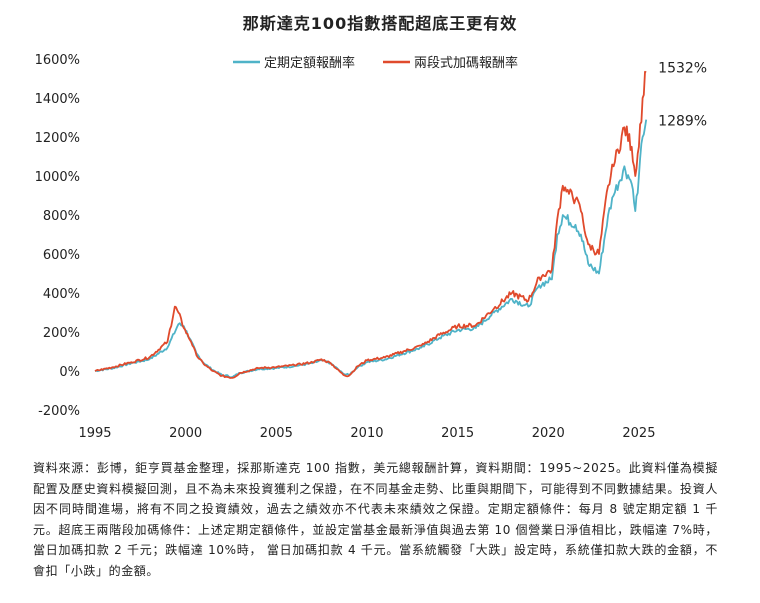 This screenshot has height=603, width=760. What do you see at coordinates (61, 333) in the screenshot?
I see `y-tick-label: 200%` at bounding box center [61, 333].